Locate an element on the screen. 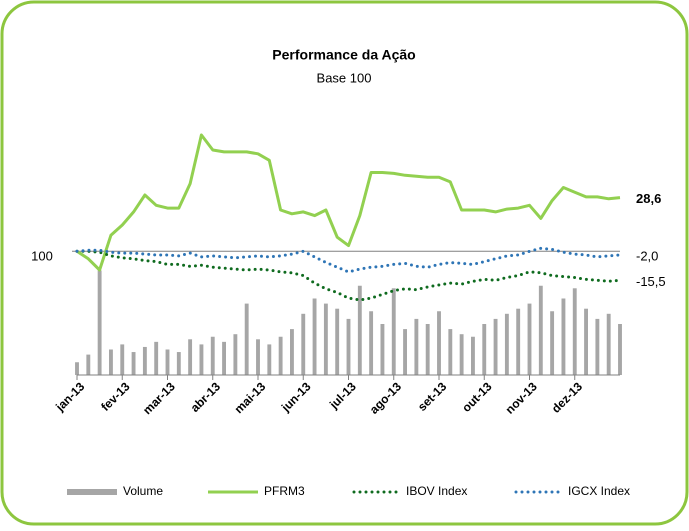 The width and height of the screenshot is (689, 531). end-label: -2,0 is located at coordinates (647, 255).